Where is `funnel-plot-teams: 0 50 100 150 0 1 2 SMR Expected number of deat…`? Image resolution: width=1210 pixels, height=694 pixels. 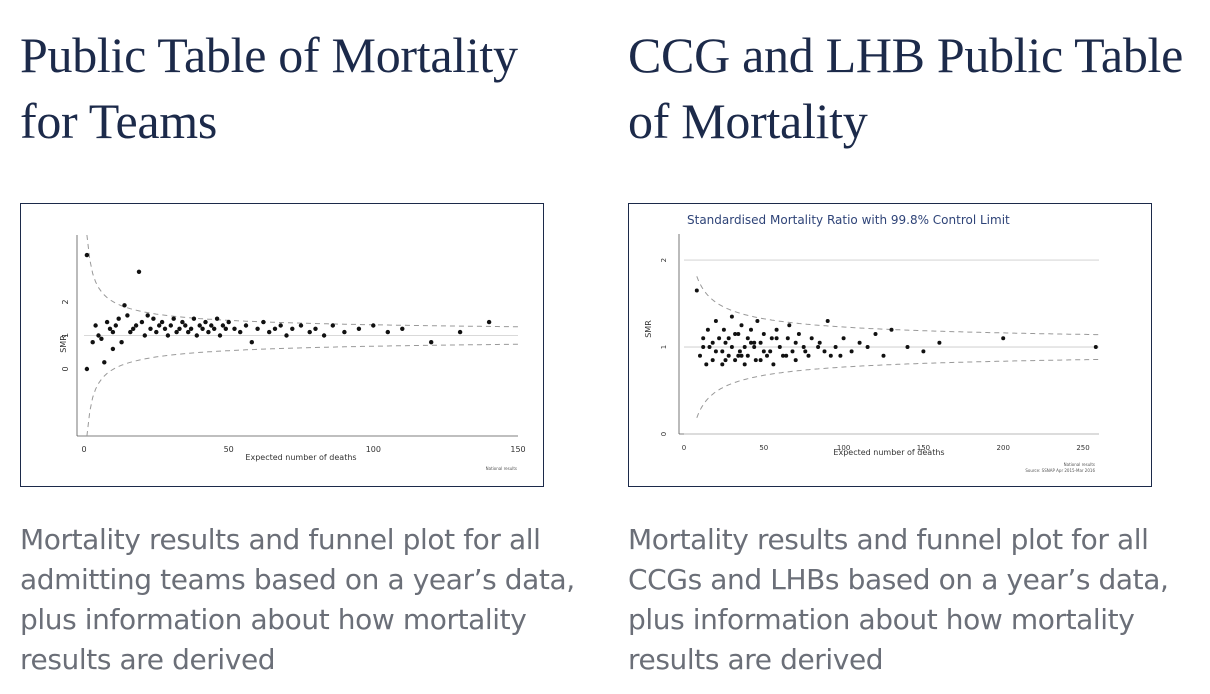
funnel-plot-teams: 0 50 100 150 0 1 2 SMR Expected number of deat… is located at coordinates (292, 352).